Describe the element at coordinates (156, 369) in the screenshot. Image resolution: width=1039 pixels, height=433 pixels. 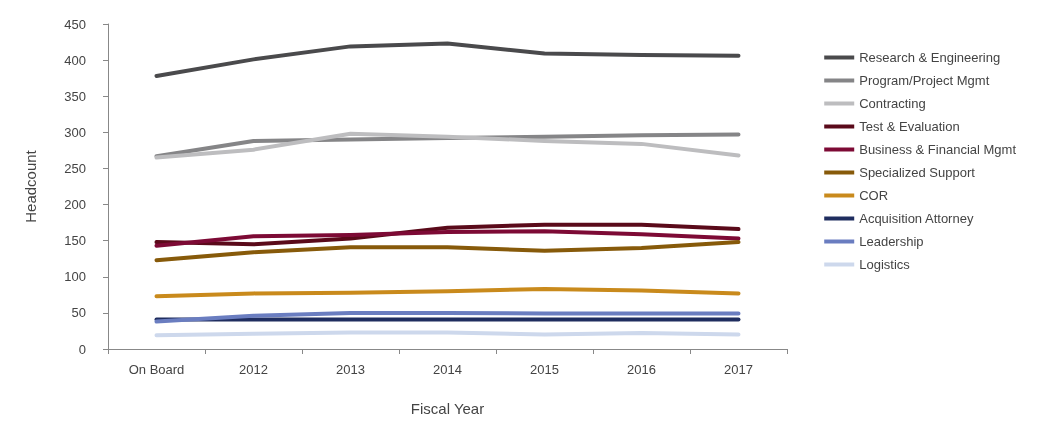
I see `x-tick-label: On Board` at that location.